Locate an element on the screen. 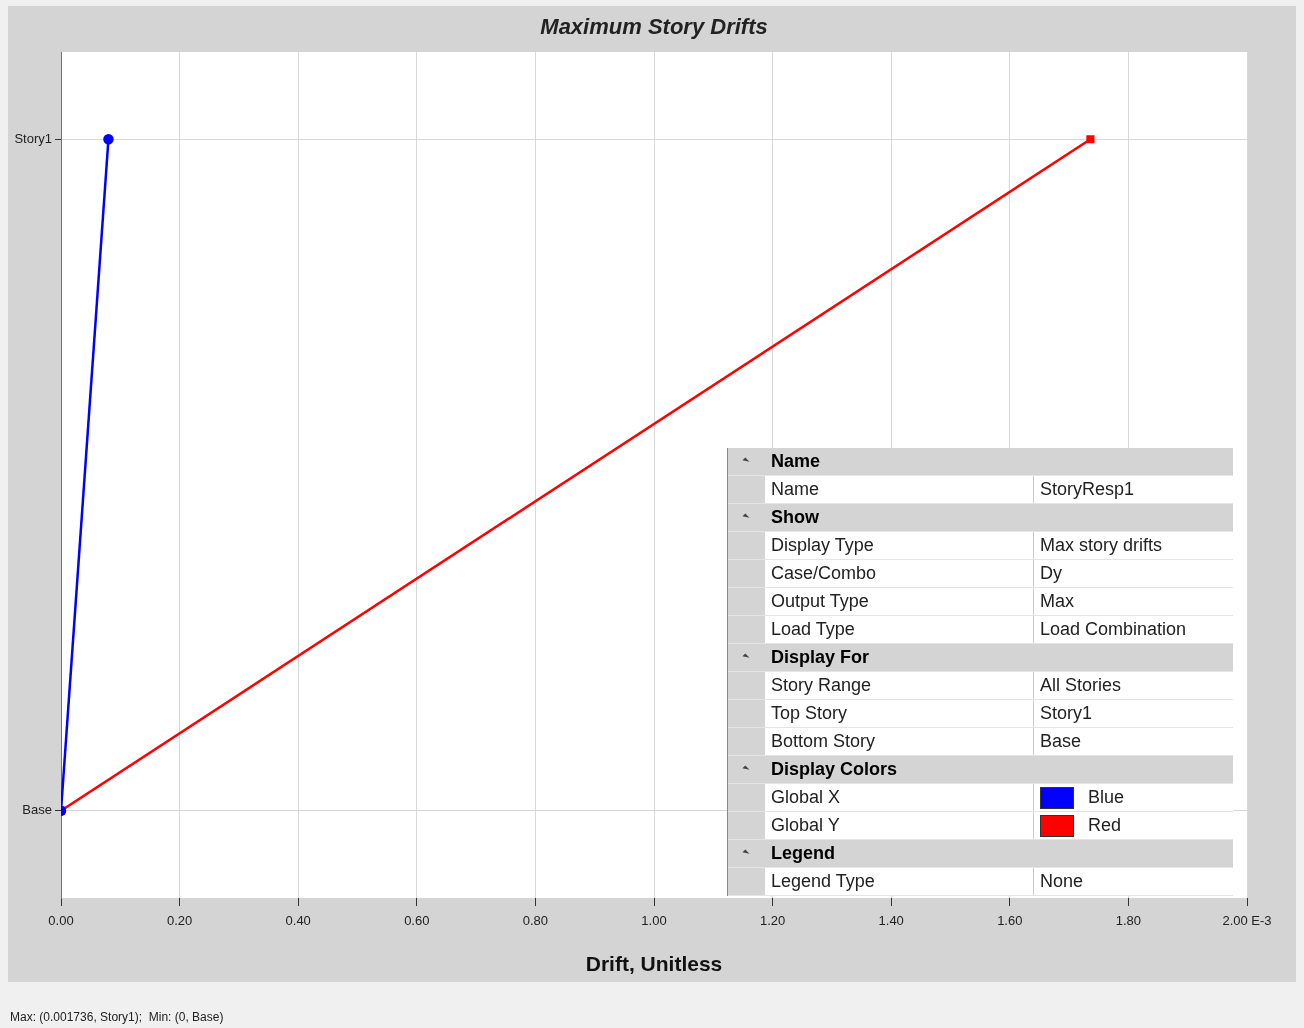 The image size is (1304, 1028). x-tick-label: 1.40 is located at coordinates (891, 921).